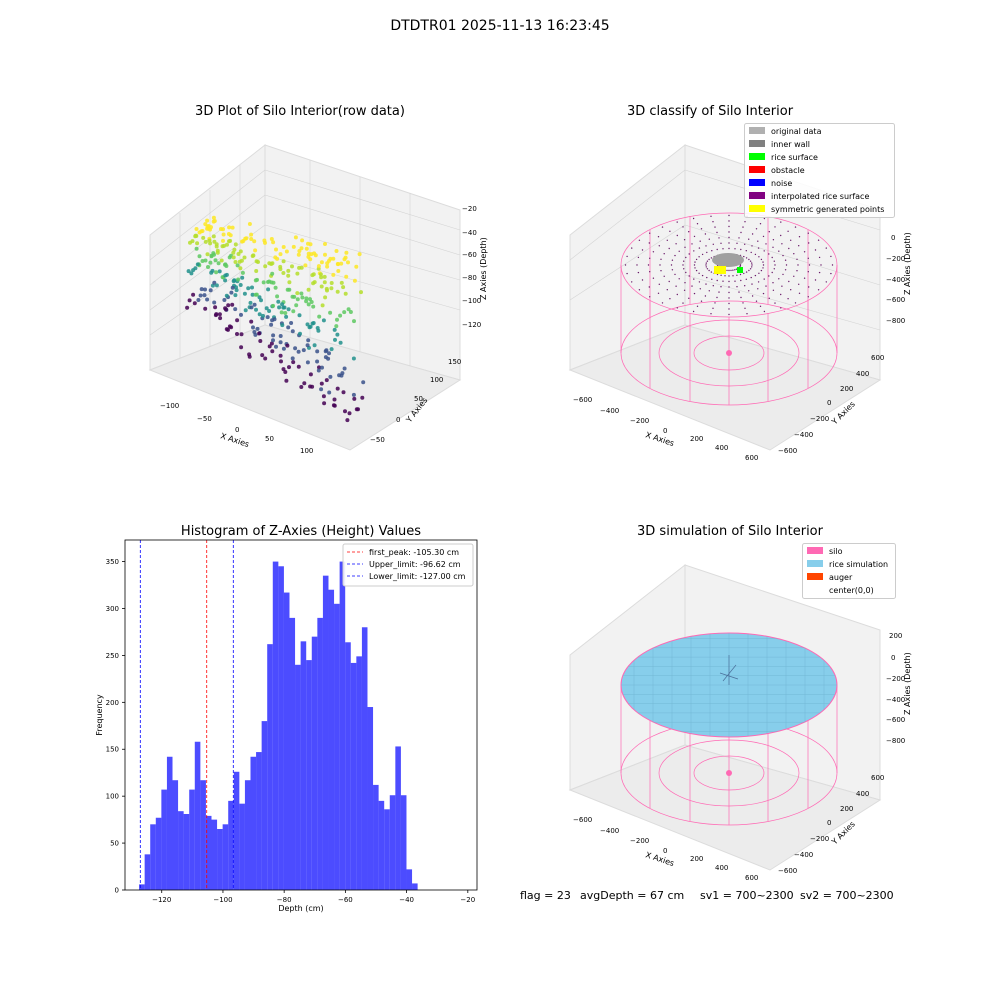 The image size is (1000, 1000). What do you see at coordinates (907, 683) in the screenshot?
I see `simulation-zlabel: Z Axies (Depth)` at bounding box center [907, 683].